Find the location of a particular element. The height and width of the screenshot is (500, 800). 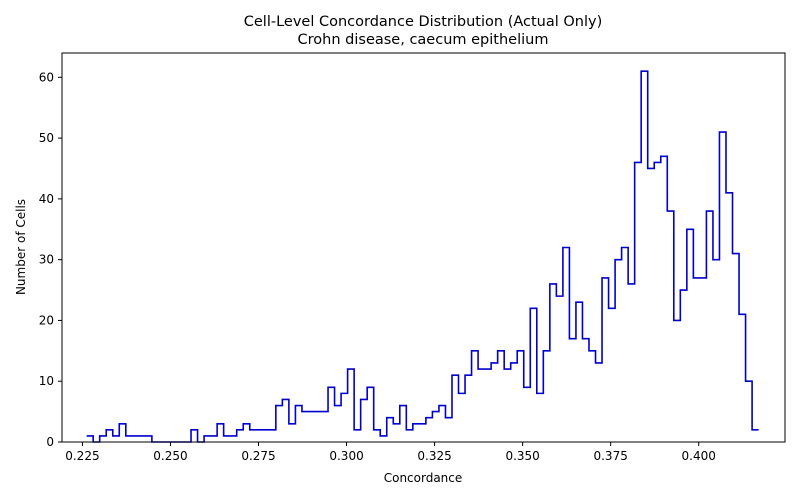

x-axis-ticks: 0.225 0.250 0.275 0.300 0.325 0.350 0.375 0.400 is located at coordinates (390, 452).